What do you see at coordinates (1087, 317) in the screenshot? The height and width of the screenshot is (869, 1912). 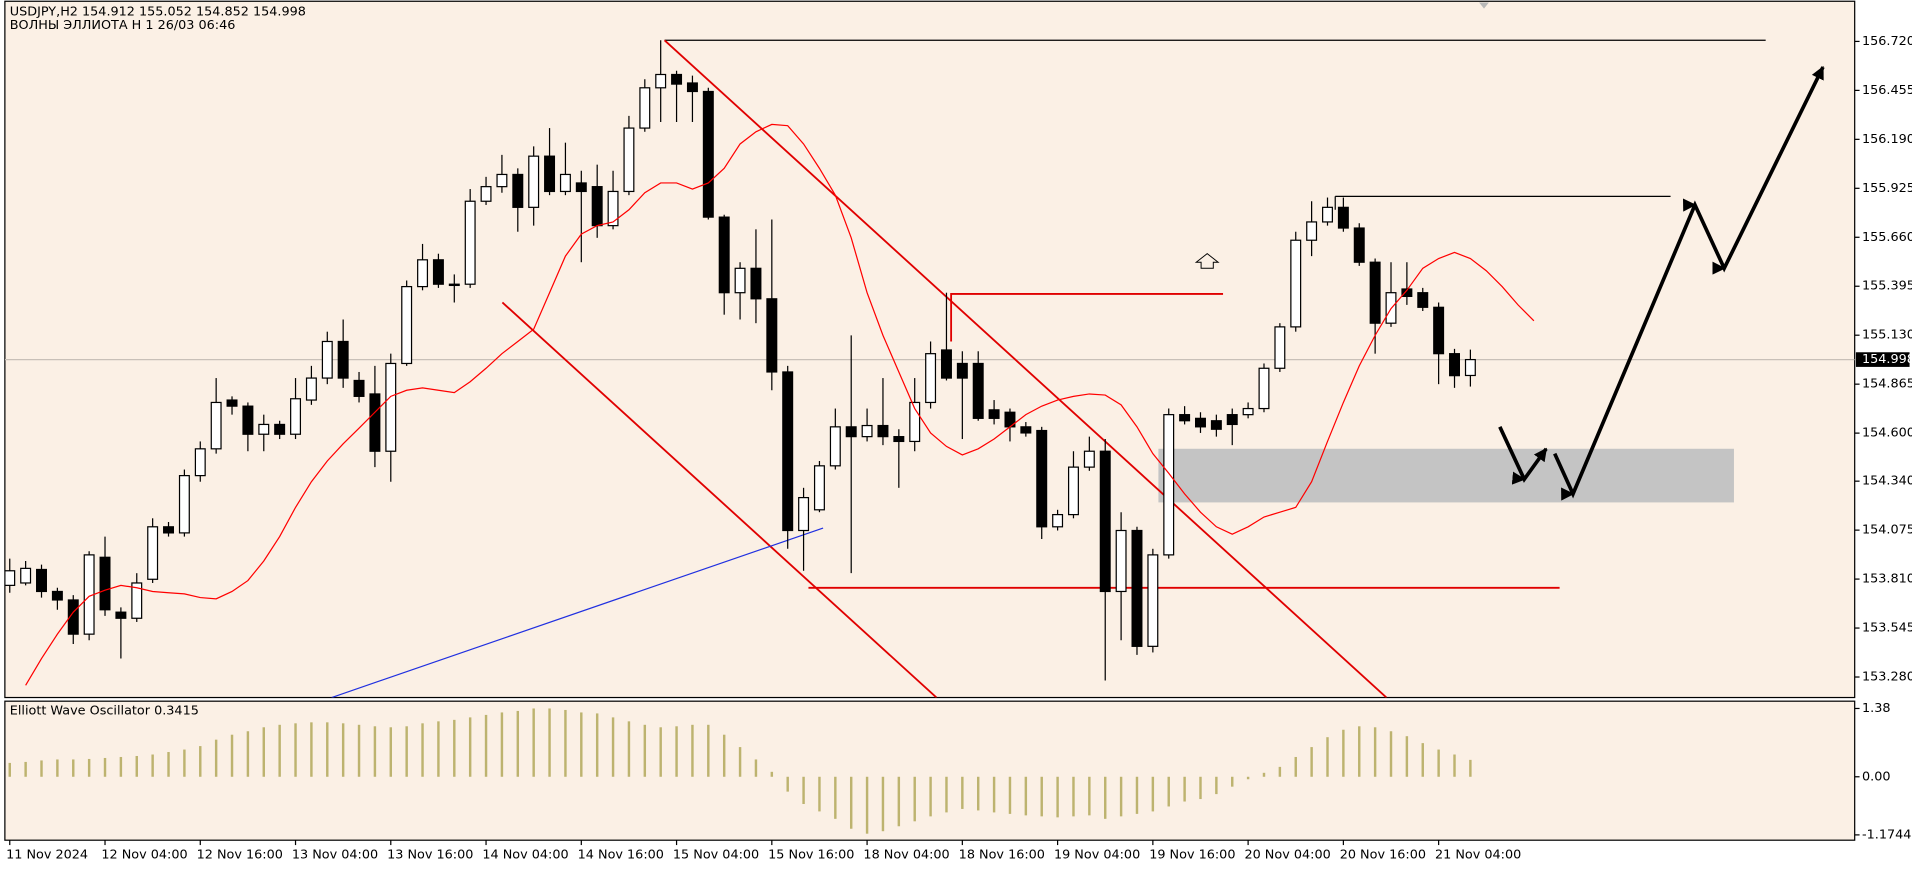 I see `level-line` at bounding box center [1087, 317].